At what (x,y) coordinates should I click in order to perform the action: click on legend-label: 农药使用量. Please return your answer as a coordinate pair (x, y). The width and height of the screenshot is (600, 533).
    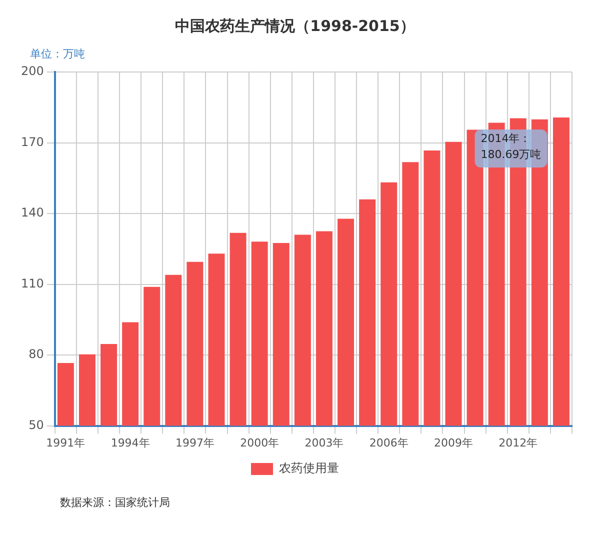
    Looking at the image, I should click on (309, 468).